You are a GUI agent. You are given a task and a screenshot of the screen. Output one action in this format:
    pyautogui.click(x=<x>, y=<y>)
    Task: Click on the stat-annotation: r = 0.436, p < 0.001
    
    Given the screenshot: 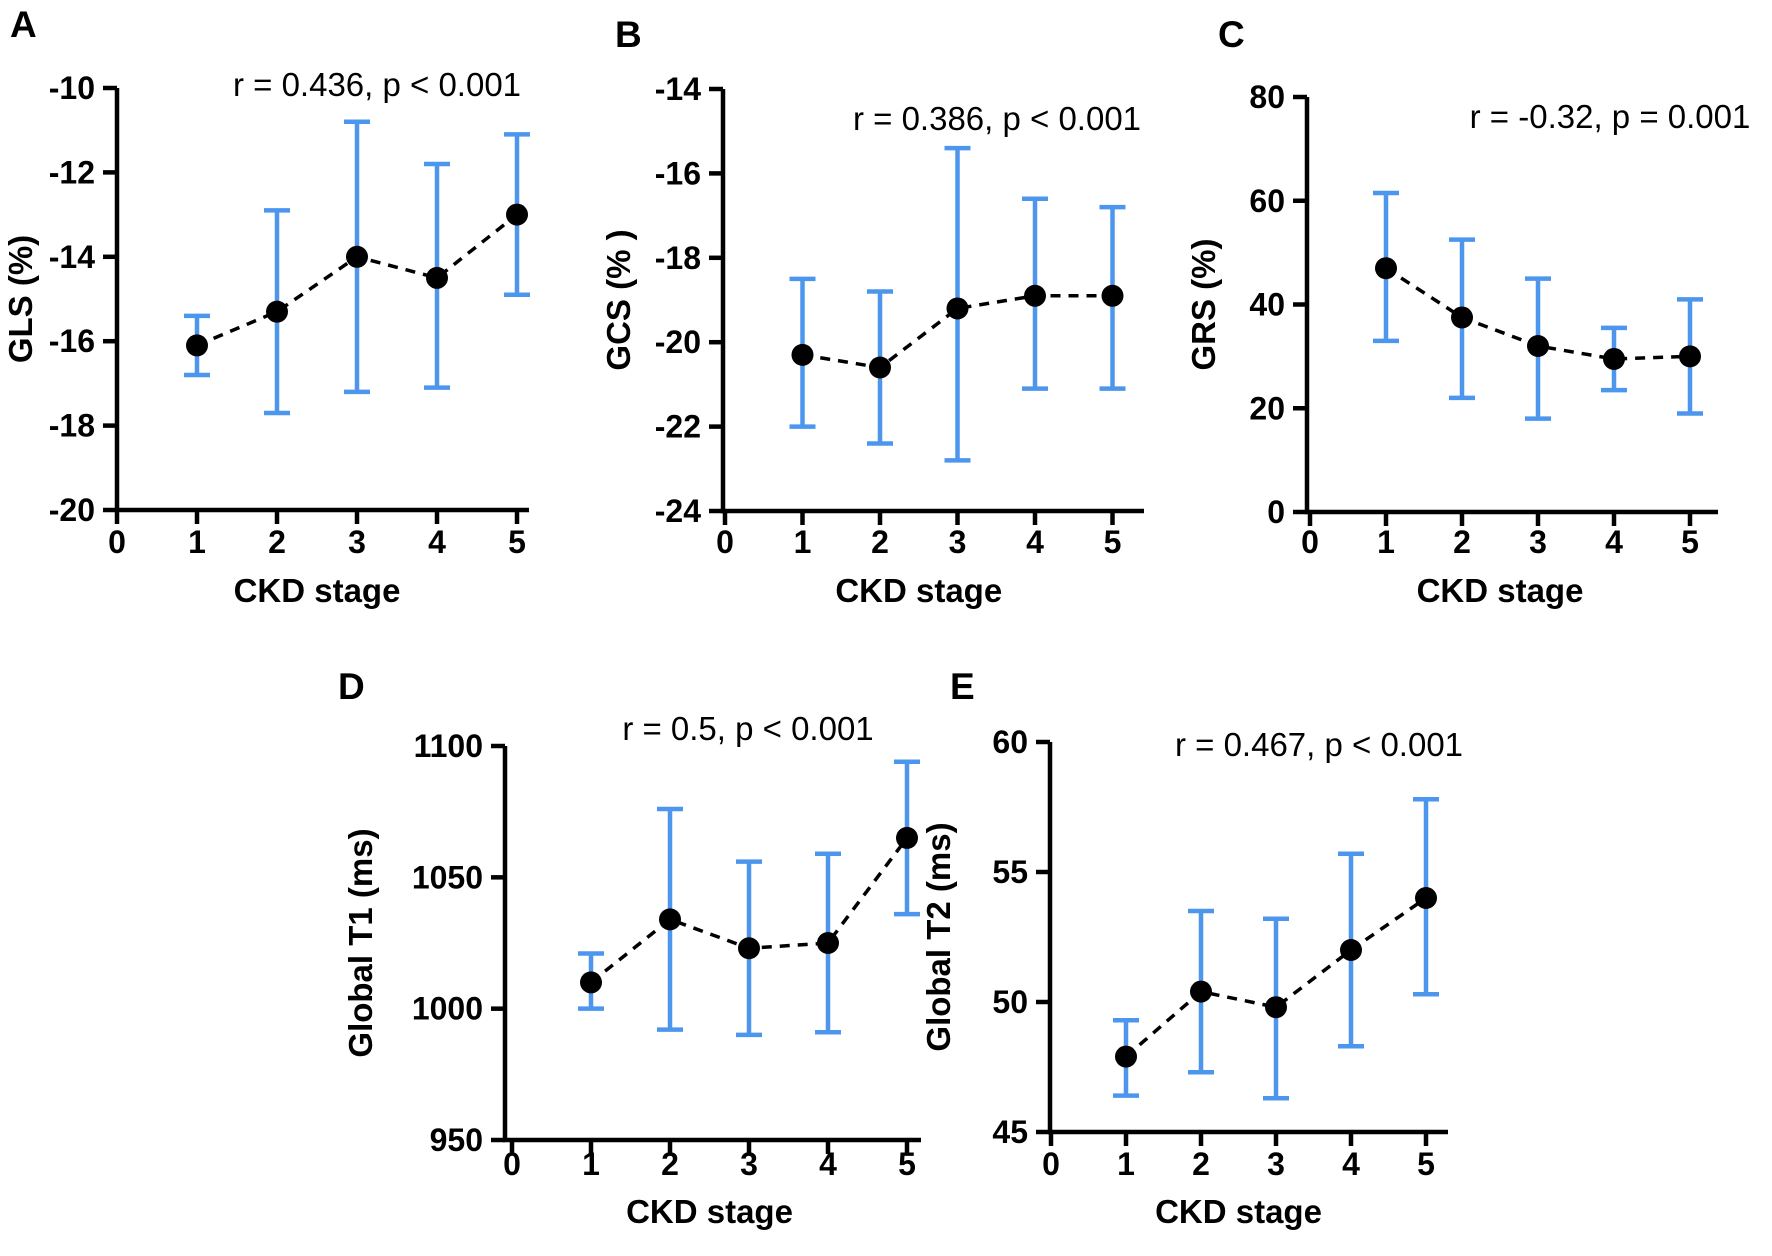 What is the action you would take?
    pyautogui.click(x=377, y=84)
    